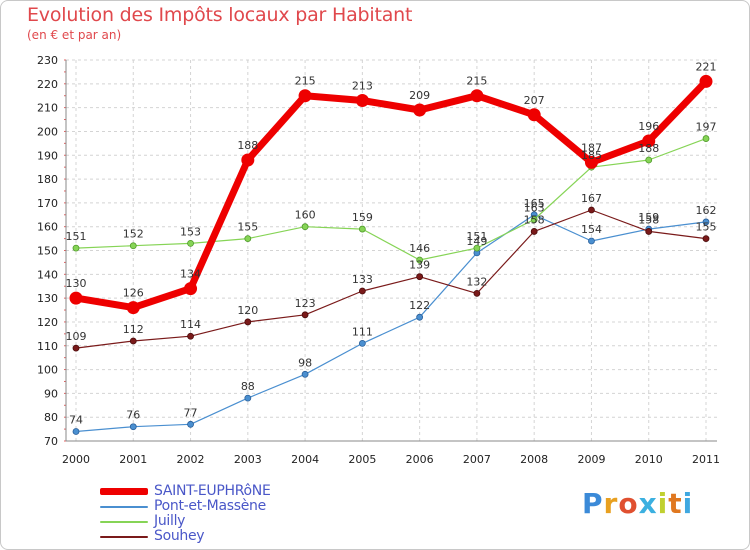 The width and height of the screenshot is (750, 550). I want to click on data-label: 158, so click(534, 219).